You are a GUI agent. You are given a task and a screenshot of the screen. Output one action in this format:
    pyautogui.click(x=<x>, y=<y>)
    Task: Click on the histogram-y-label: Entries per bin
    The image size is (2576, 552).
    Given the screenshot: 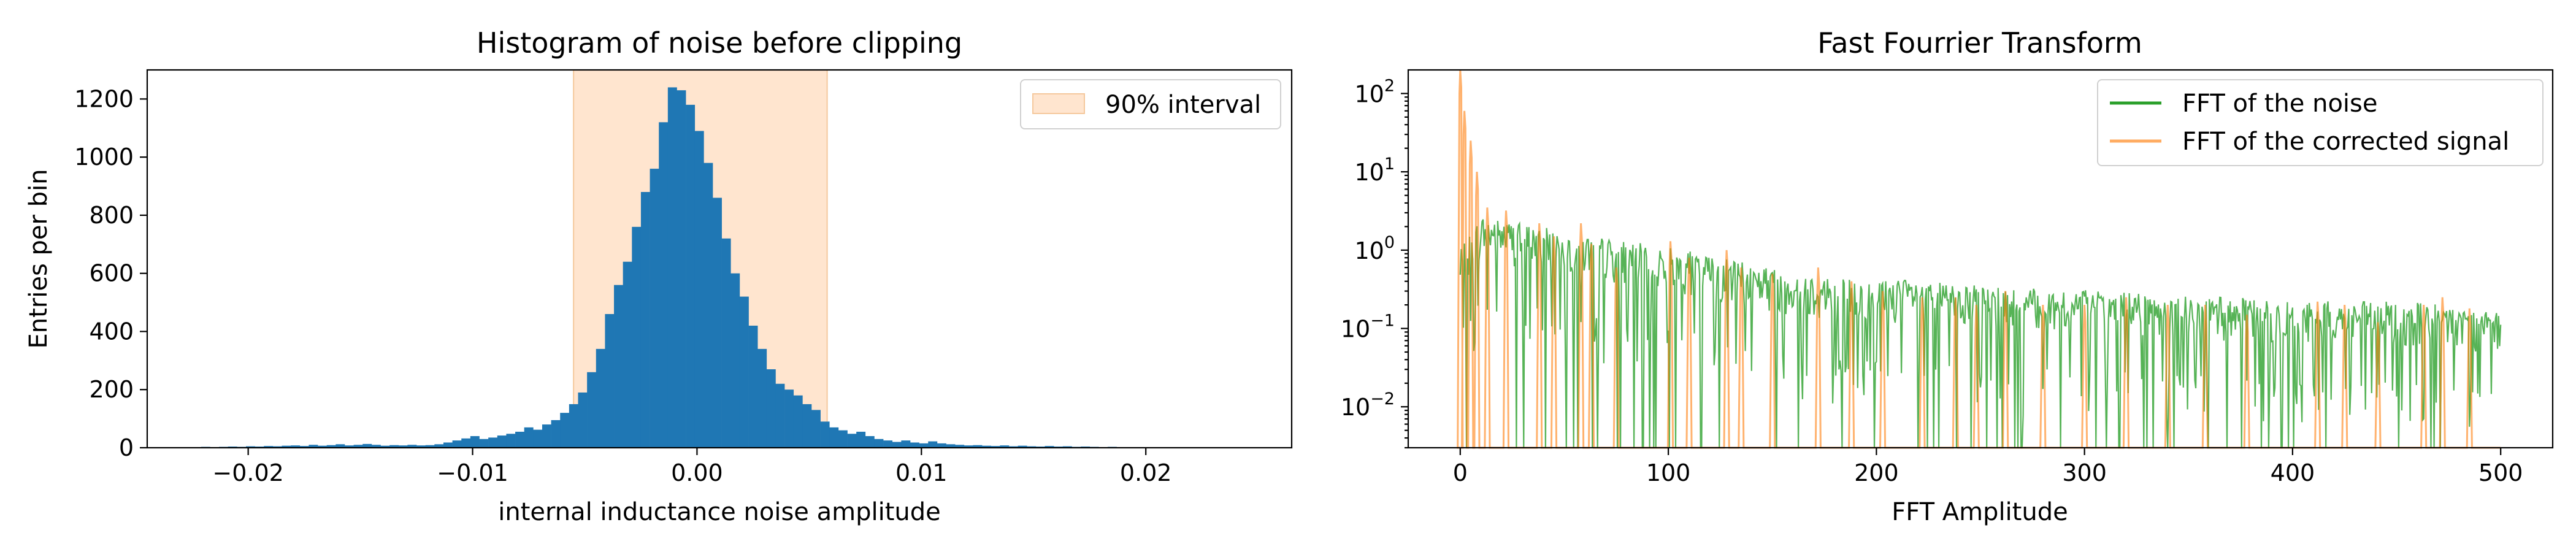 What is the action you would take?
    pyautogui.click(x=39, y=258)
    